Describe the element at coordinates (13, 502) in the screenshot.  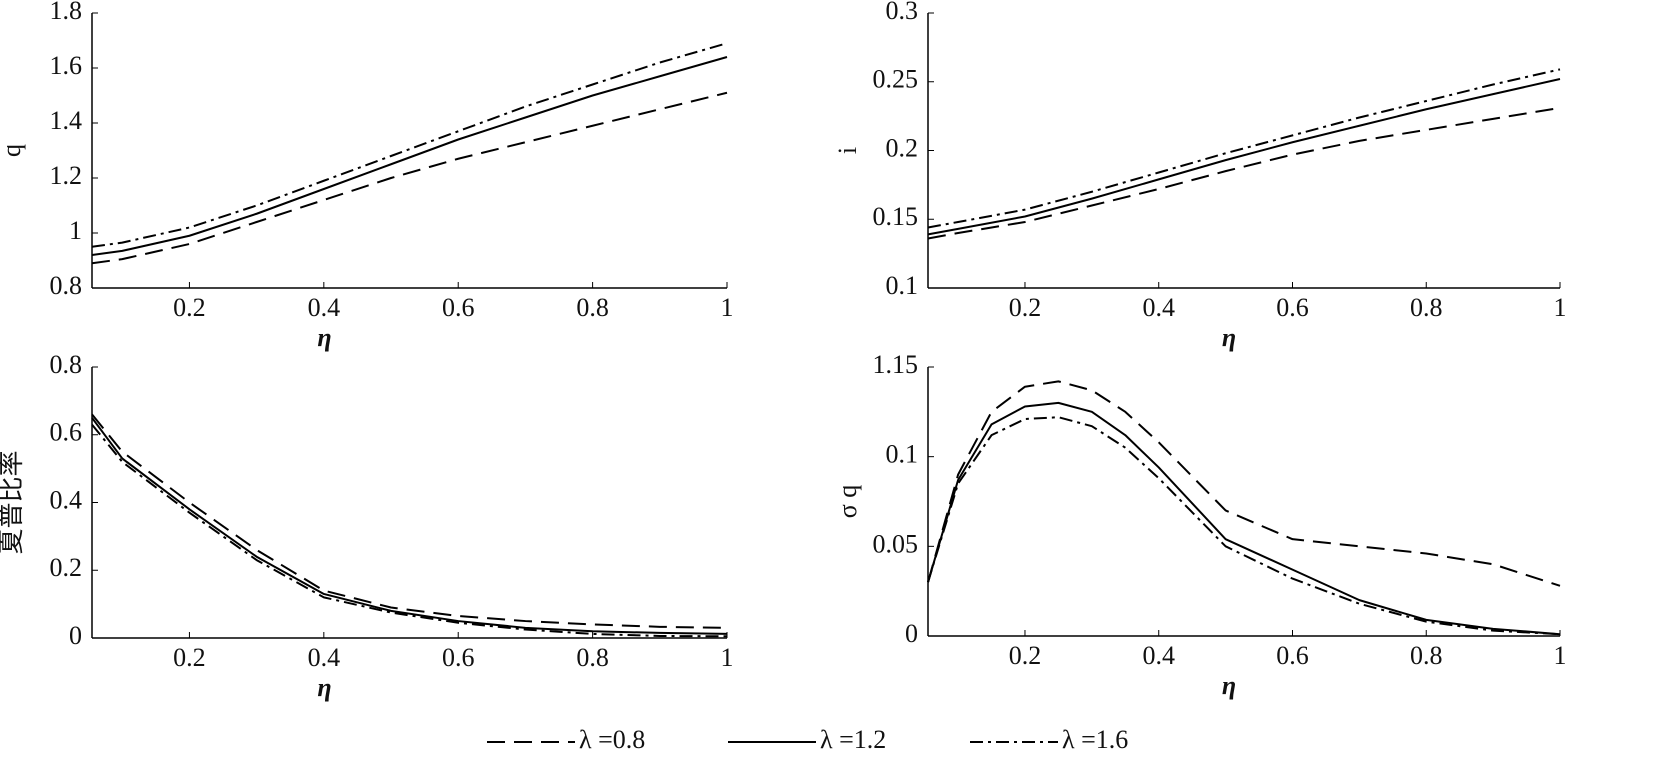
I see `y-axis-label: 夏普比率` at that location.